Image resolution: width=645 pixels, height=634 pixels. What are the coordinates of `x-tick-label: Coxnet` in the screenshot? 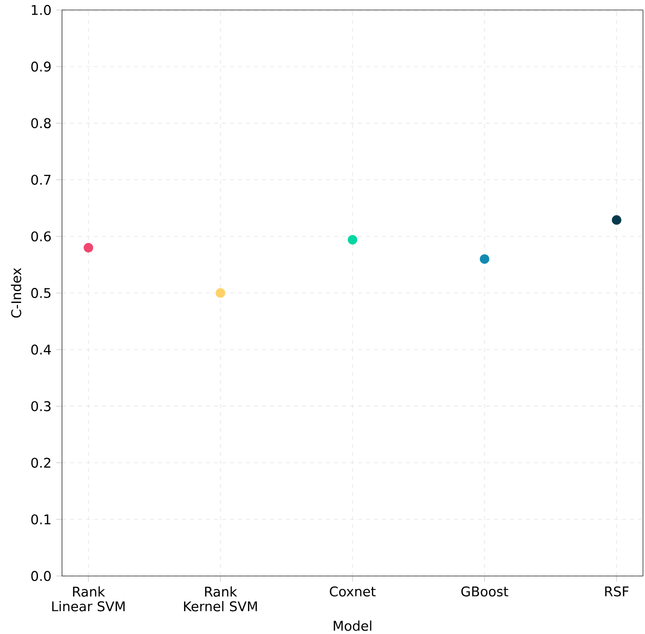 It's located at (353, 591).